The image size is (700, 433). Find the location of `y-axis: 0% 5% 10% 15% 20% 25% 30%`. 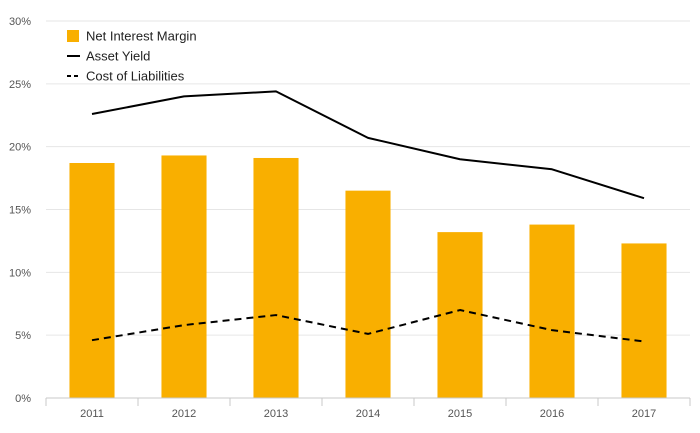

y-axis: 0% 5% 10% 15% 20% 25% 30% is located at coordinates (20, 210).